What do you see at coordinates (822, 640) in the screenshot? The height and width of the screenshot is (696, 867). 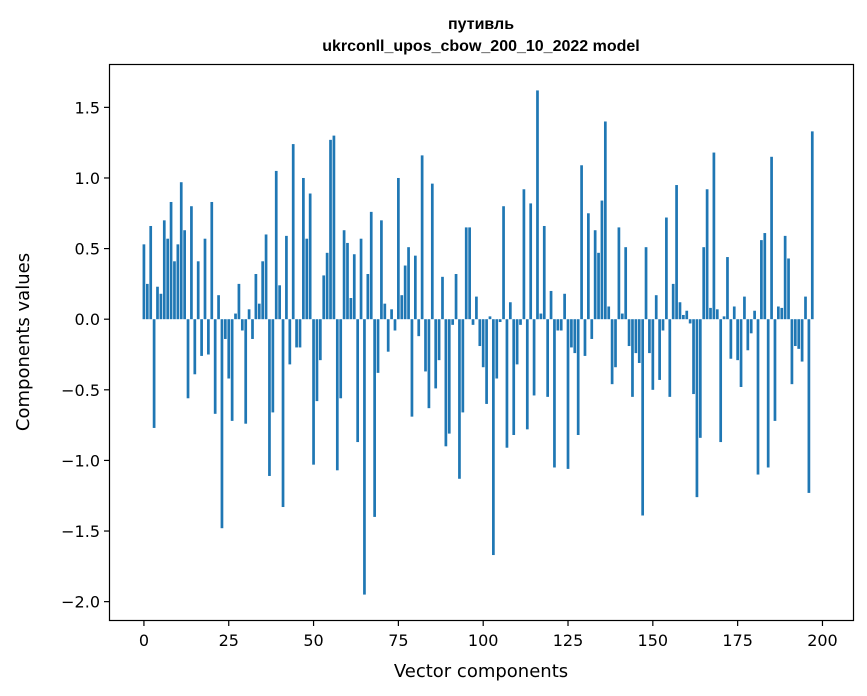 I see `x-tick-label: 200` at bounding box center [822, 640].